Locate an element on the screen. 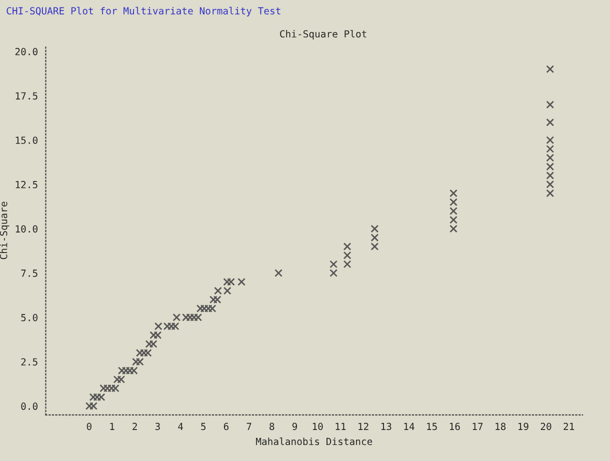 This screenshot has height=461, width=610. y-tick-label: 10.0 is located at coordinates (27, 229).